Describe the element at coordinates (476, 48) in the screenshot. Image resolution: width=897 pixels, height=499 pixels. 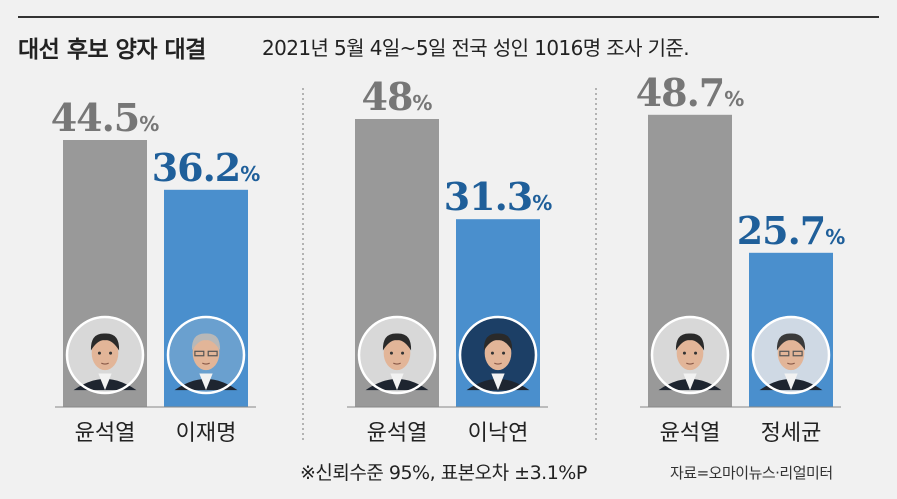
I see `chart-subtitle: 2021년 5월 4일~5일 전국 성인 1016명 조사 기준.` at that location.